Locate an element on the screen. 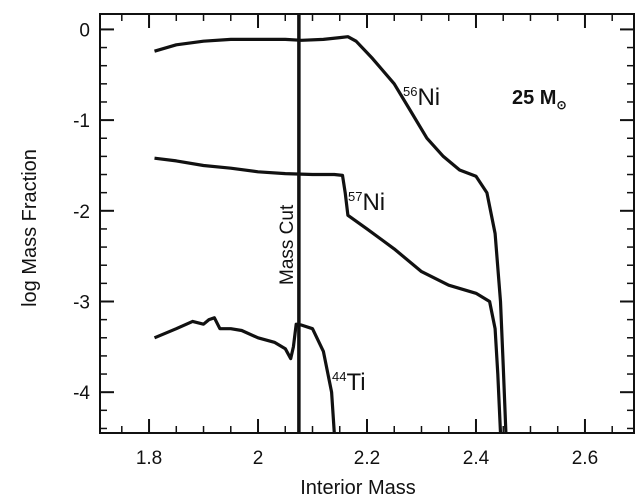  series-label-44Ti: 44Ti is located at coordinates (349, 382).